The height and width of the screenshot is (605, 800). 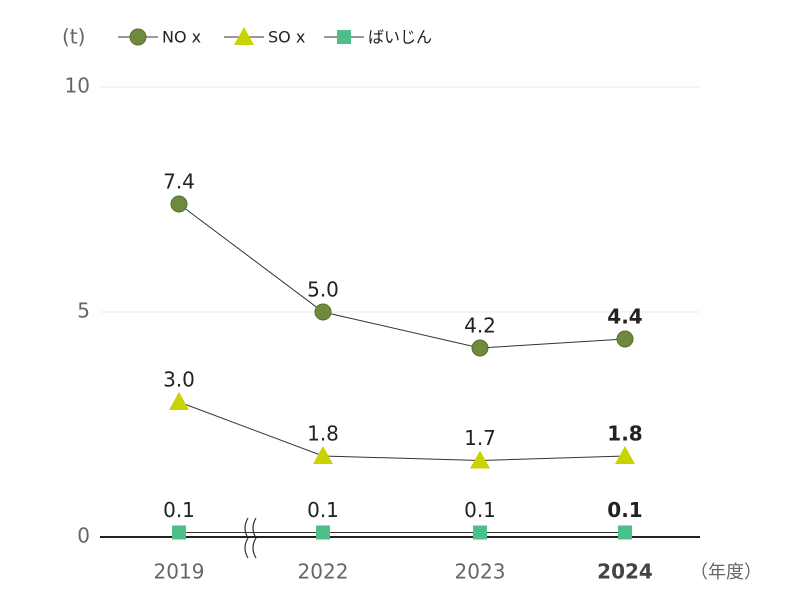 What do you see at coordinates (625, 572) in the screenshot?
I see `x-tick-label: 2024` at bounding box center [625, 572].